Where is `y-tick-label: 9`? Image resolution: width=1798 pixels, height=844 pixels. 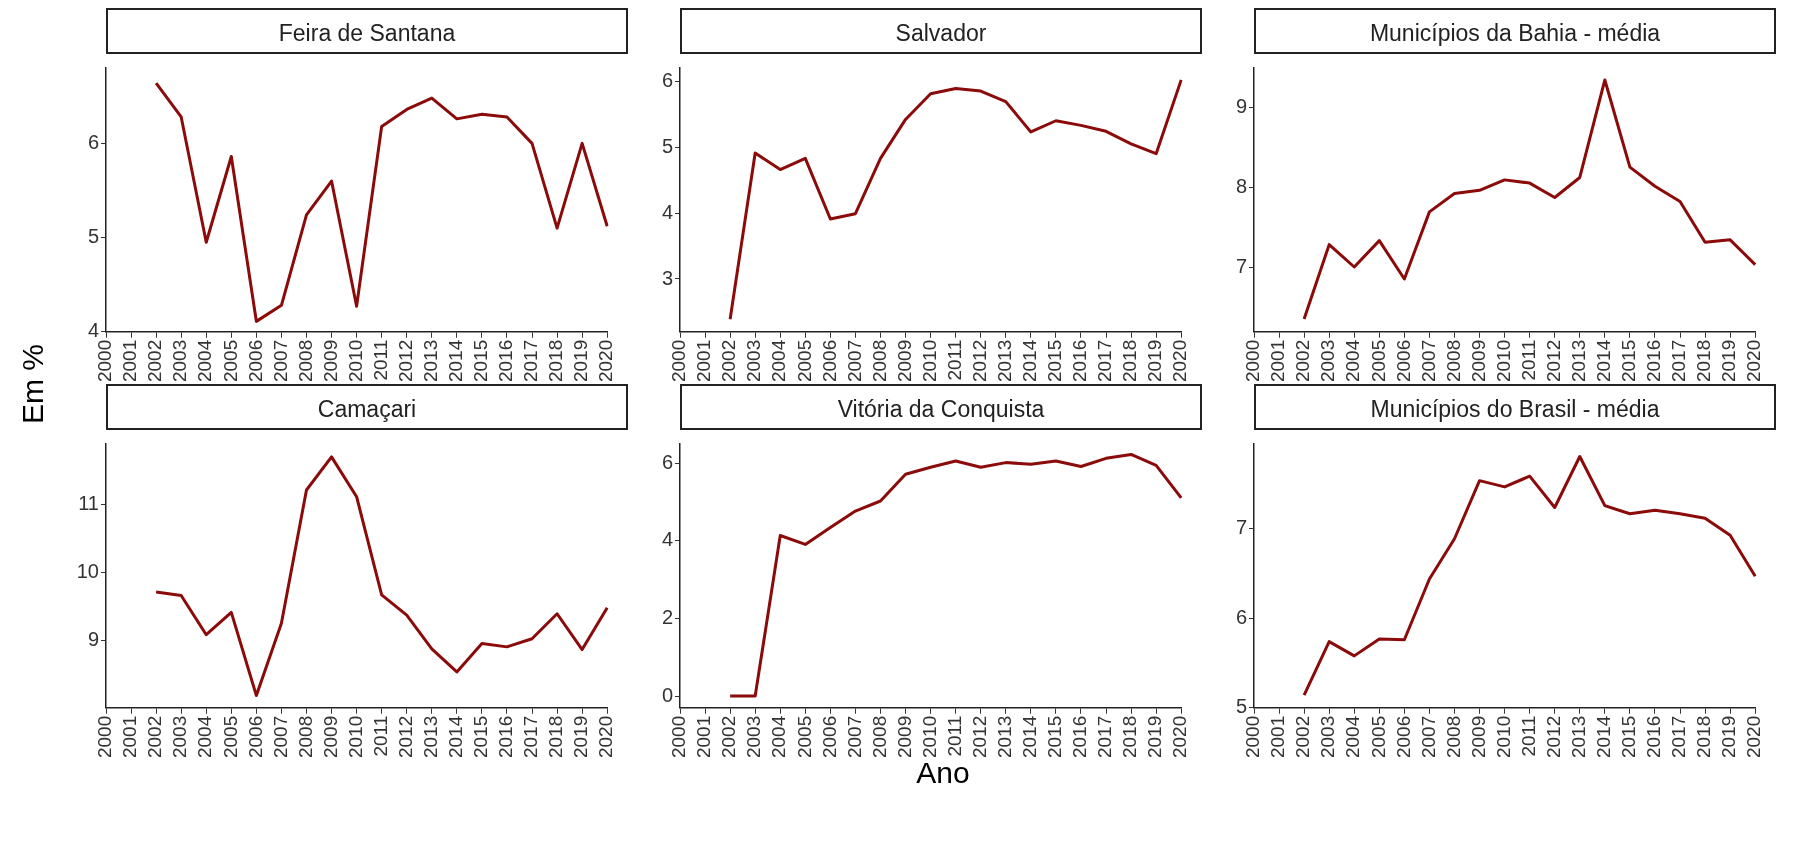 y-tick-label: 9 is located at coordinates (1241, 106).